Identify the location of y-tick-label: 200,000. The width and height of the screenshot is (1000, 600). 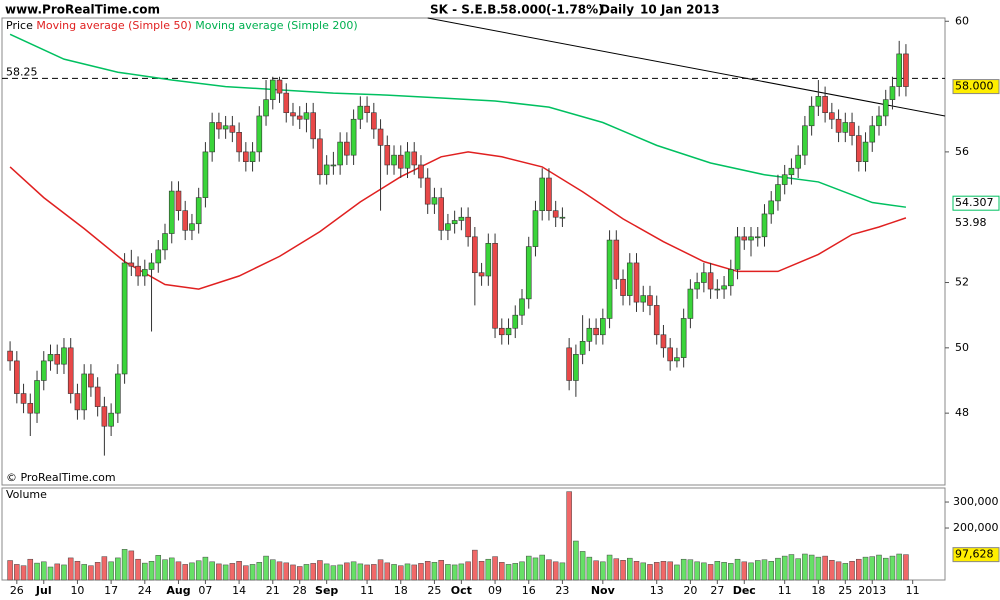
(976, 527).